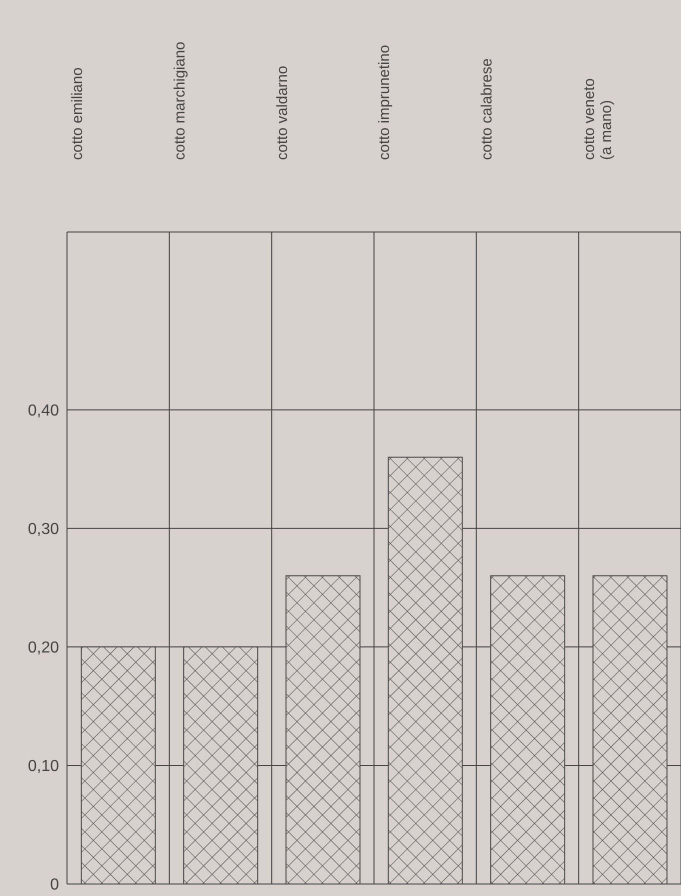  Describe the element at coordinates (385, 102) in the screenshot. I see `x-tick-label: cotto imprunetino` at that location.